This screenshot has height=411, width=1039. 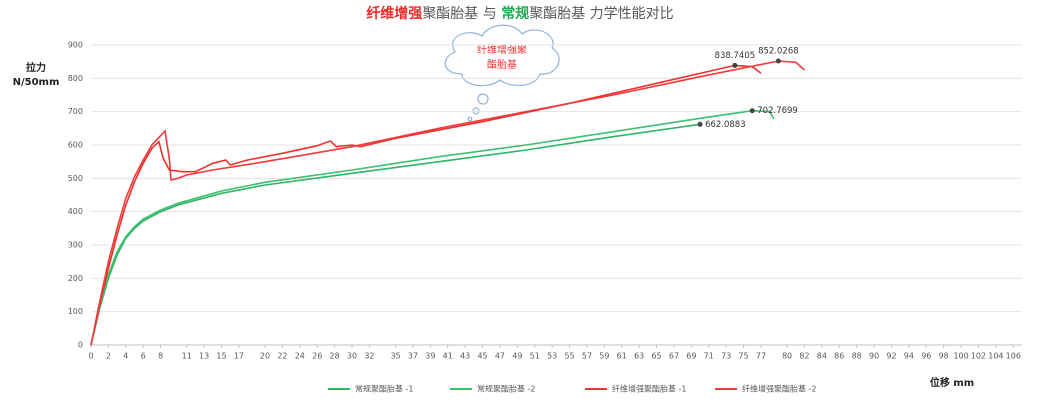 I want to click on x-tick-label: 2, so click(x=108, y=356).